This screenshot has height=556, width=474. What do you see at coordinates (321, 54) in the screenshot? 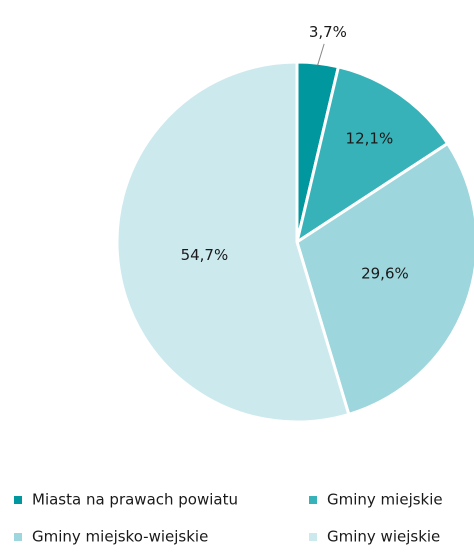
I see `leader-line` at bounding box center [321, 54].